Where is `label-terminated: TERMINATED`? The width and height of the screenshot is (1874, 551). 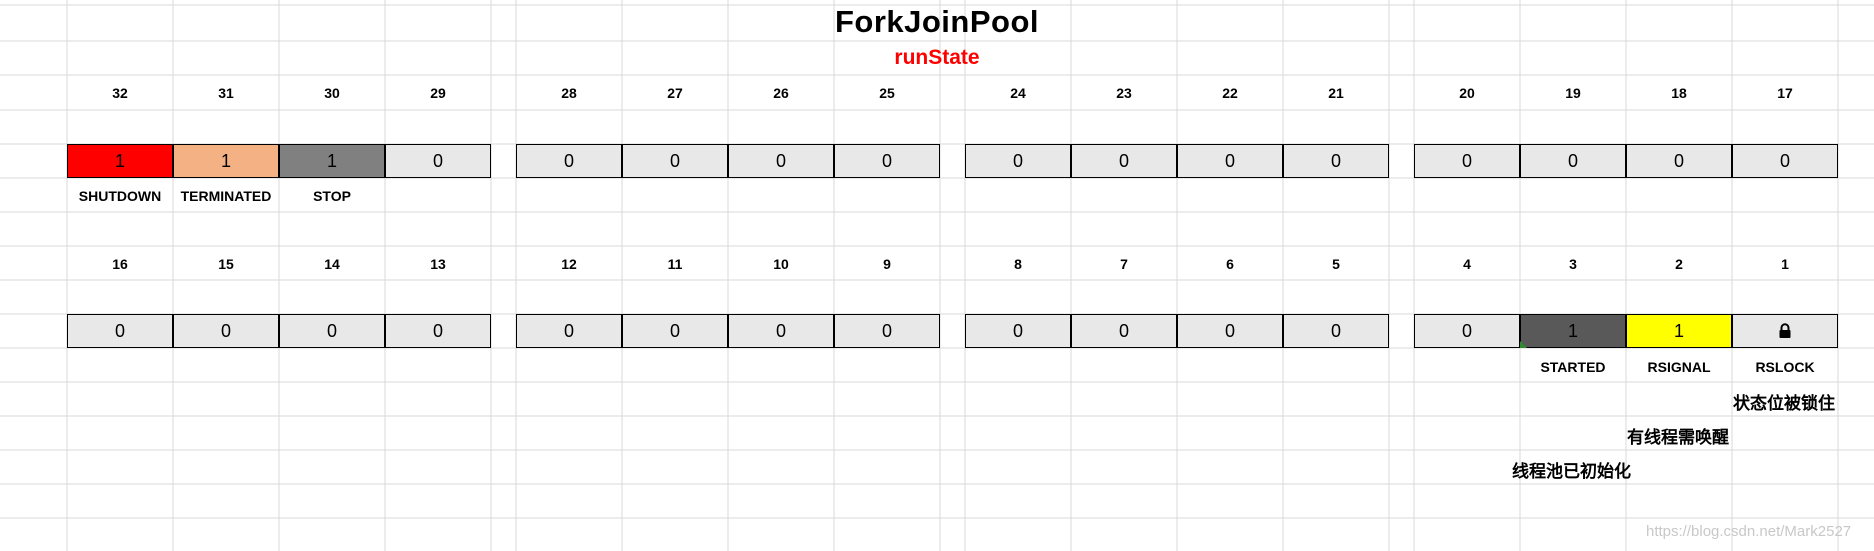
label-terminated: TERMINATED is located at coordinates (226, 196).